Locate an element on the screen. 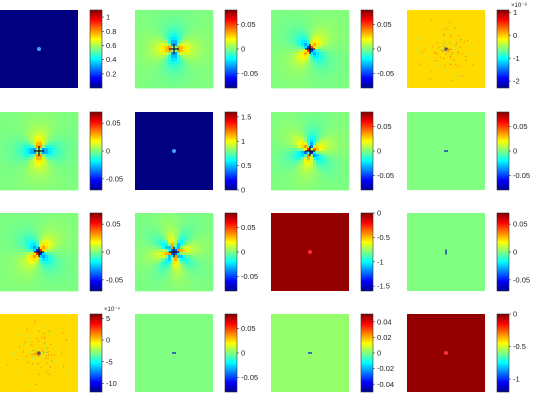  colorbar-tick-label: 0.8 is located at coordinates (111, 31).